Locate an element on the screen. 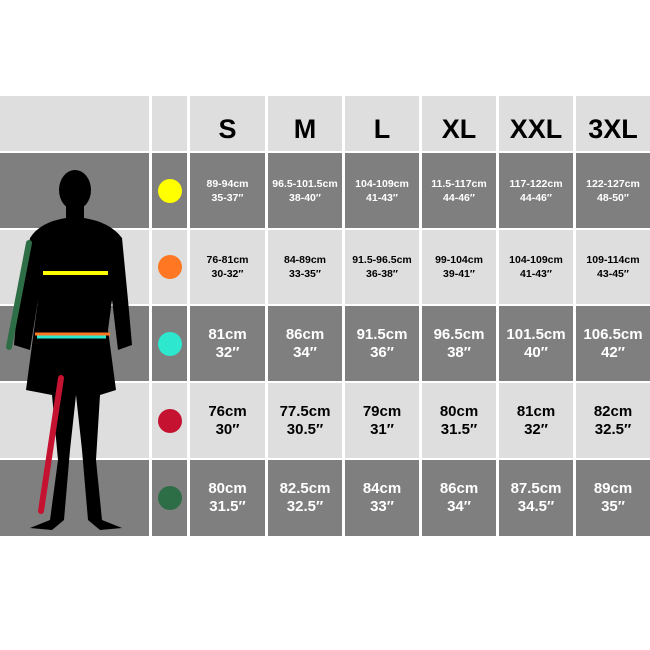 Image resolution: width=650 pixels, height=650 pixels. measurement-cell: 82.5cm 32.5″ is located at coordinates (305, 498).